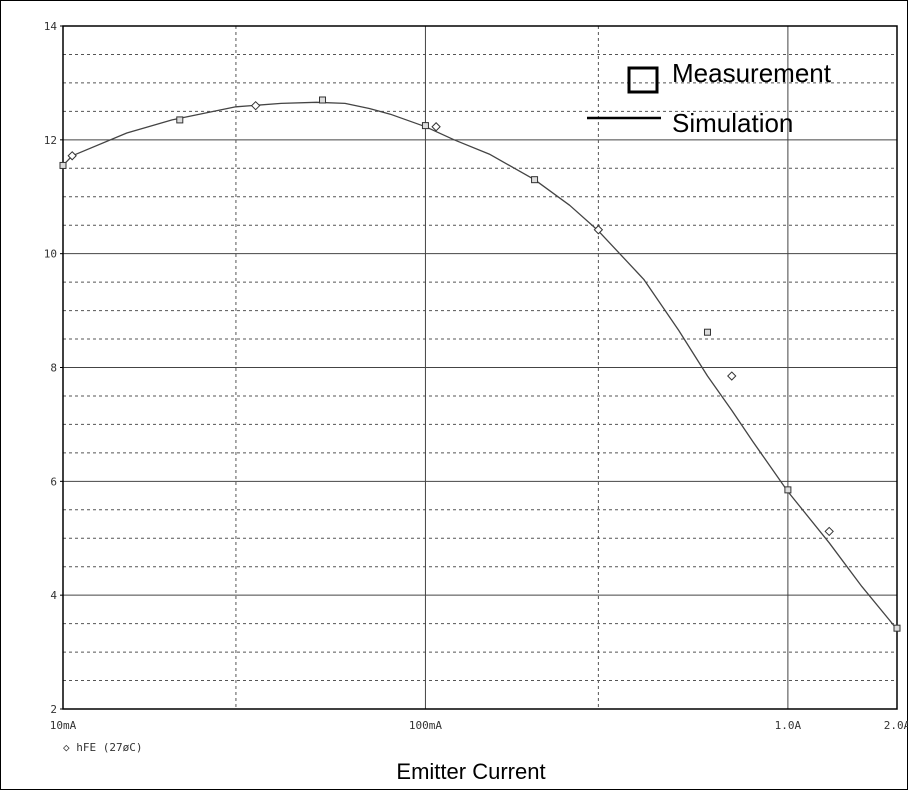  I want to click on x-tick-label: 100mA, so click(425, 725).